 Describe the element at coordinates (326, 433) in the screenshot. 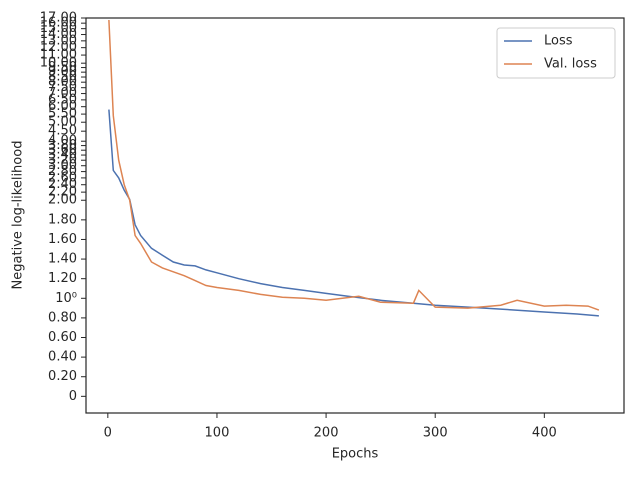

I see `x-tick-label: 200` at that location.